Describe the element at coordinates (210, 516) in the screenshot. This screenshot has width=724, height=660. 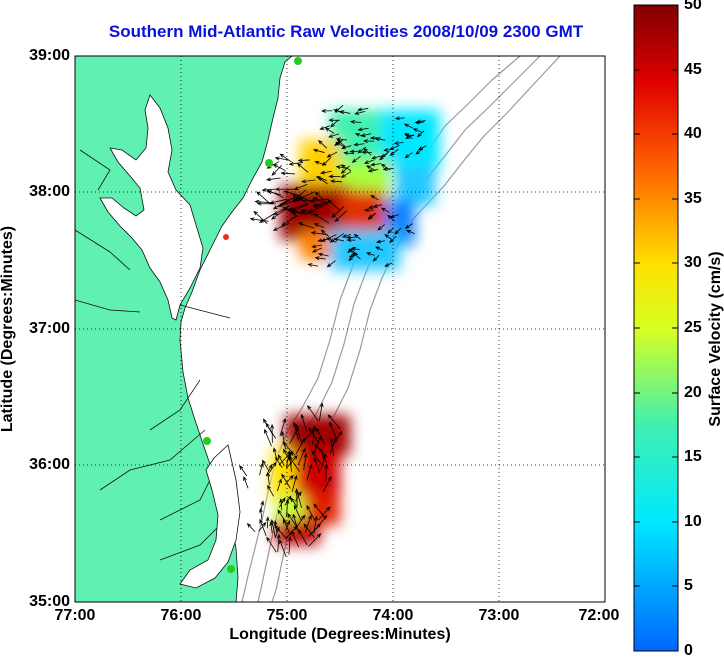
I see `pamlico-sound` at that location.